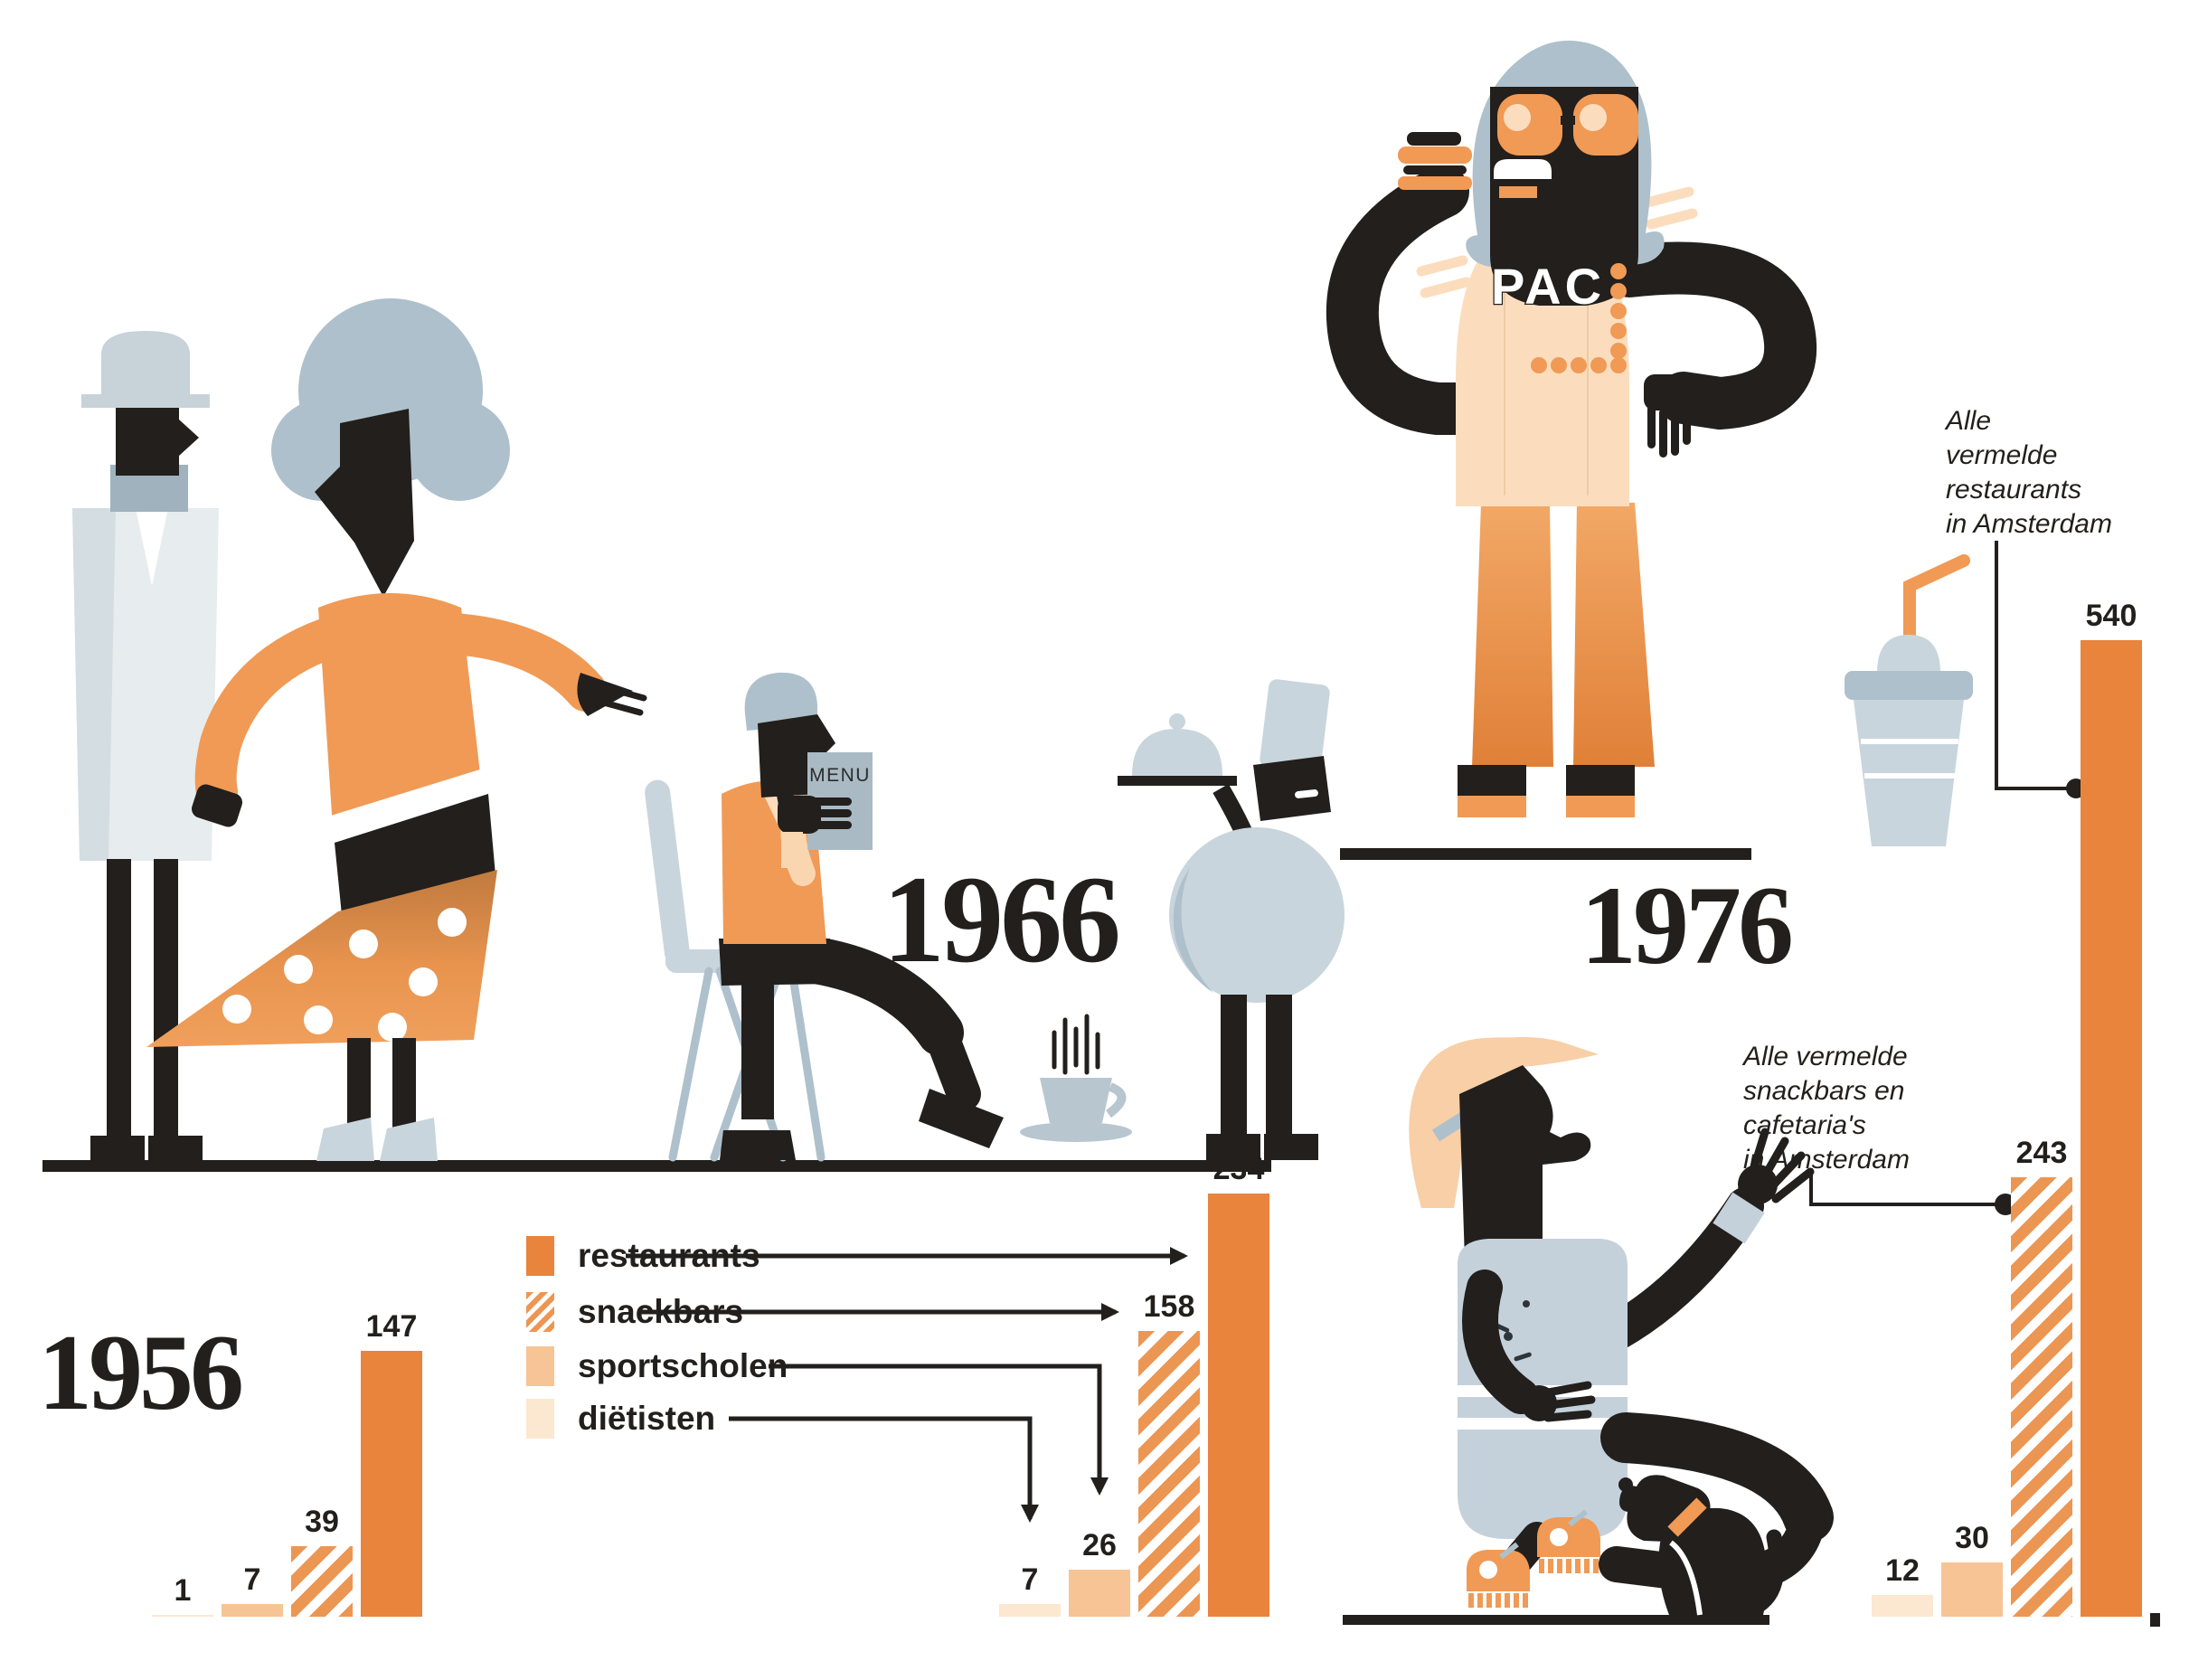 This screenshot has height=1680, width=2208. I want to click on waiter-figure, so click(1231, 920).